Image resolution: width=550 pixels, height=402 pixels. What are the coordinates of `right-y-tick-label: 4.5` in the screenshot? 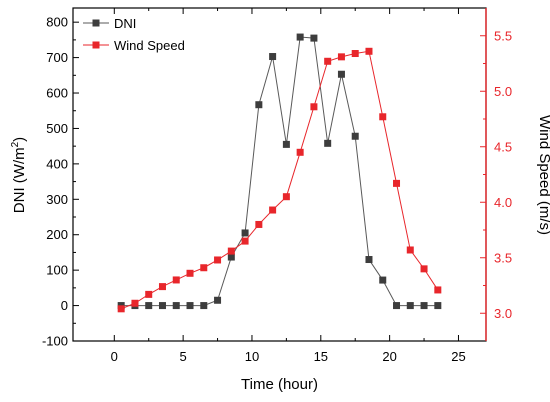 It's located at (503, 146).